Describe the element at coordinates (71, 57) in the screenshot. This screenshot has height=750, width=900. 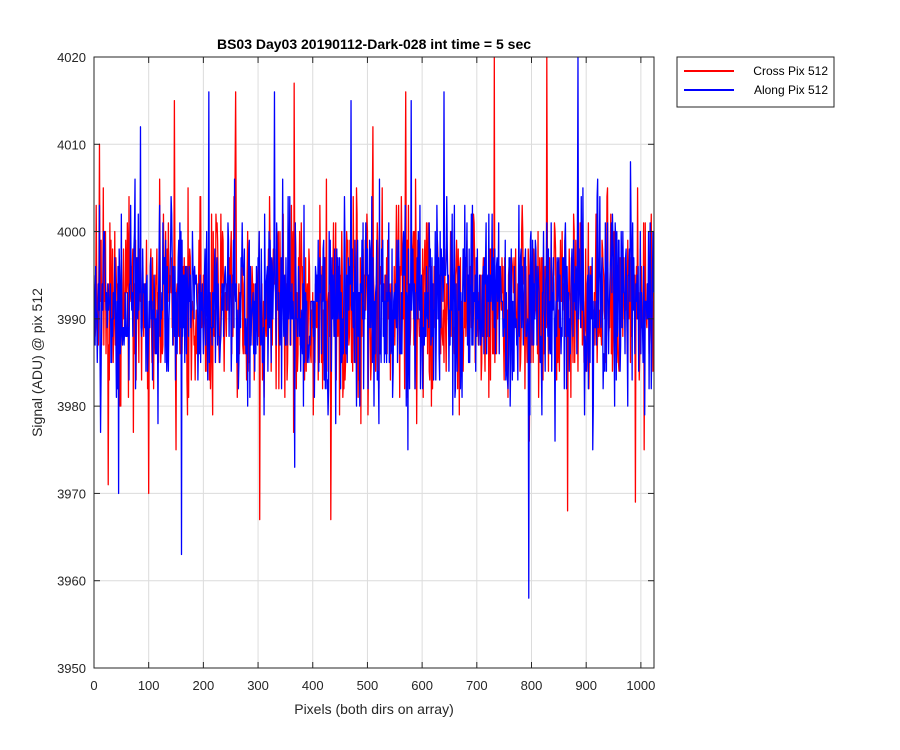
I see `y-tick-label: 4020` at that location.